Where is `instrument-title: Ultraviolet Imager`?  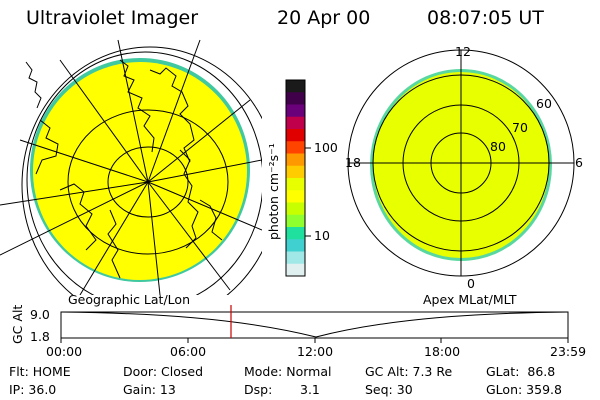 instrument-title: Ultraviolet Imager is located at coordinates (112, 18).